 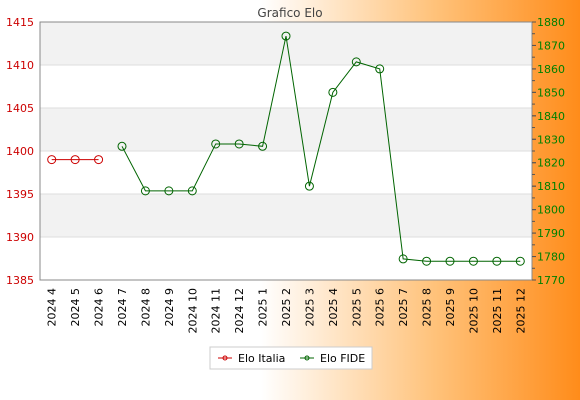 I want to click on x-tick-label: 2025 4, so click(x=333, y=307).